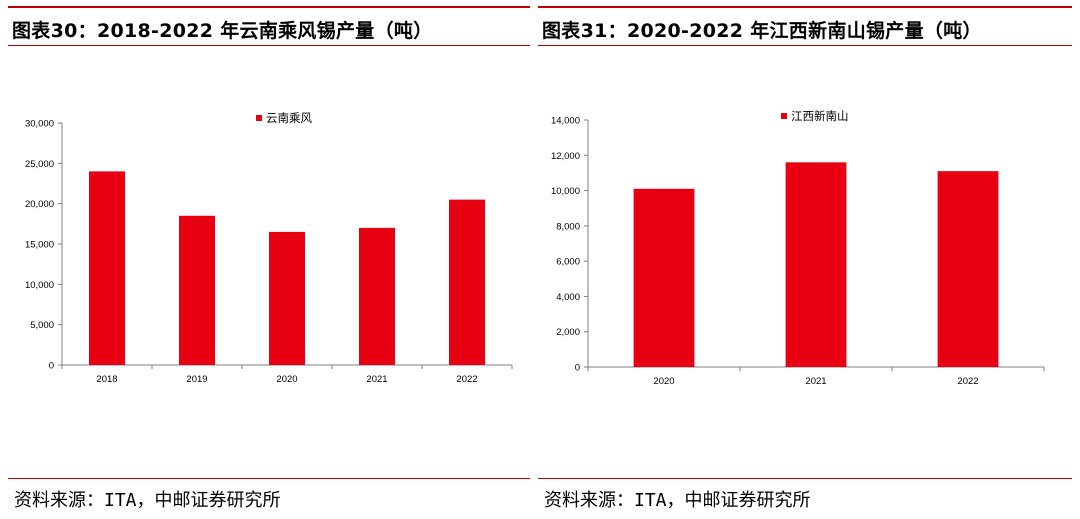 The width and height of the screenshot is (1080, 519). Describe the element at coordinates (196, 379) in the screenshot. I see `x-tick-label: 2019` at that location.